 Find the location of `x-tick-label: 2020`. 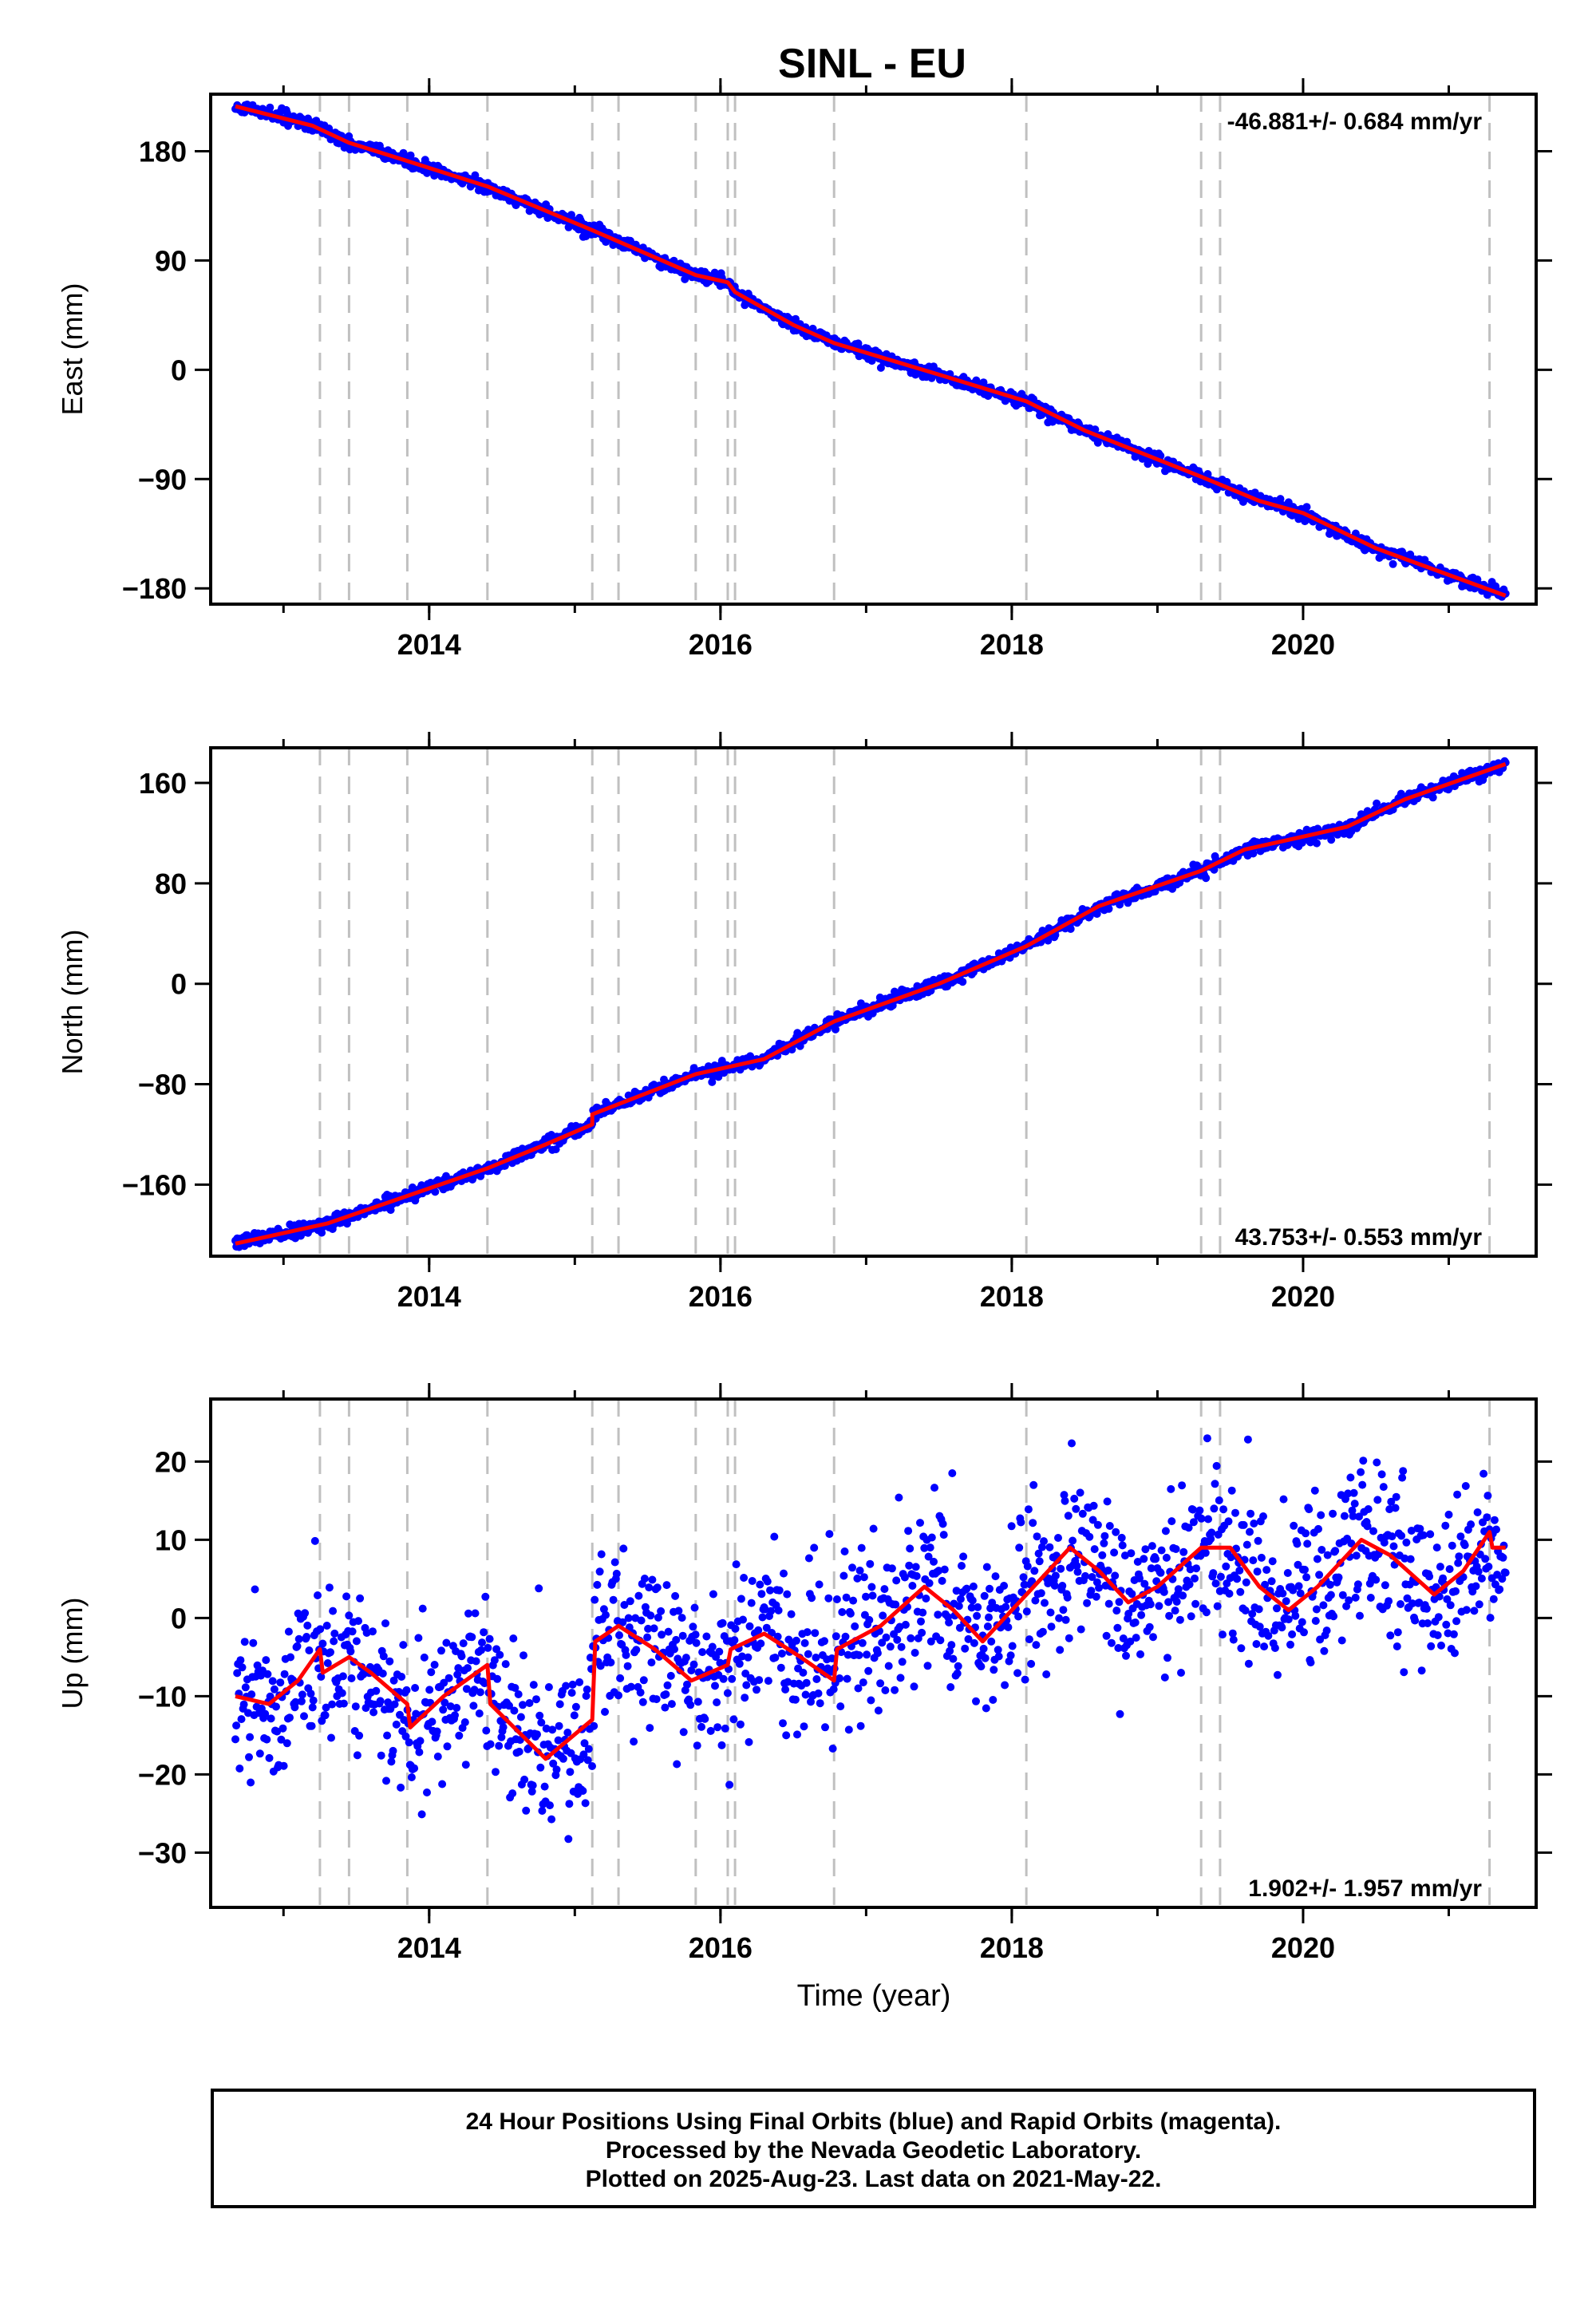

x-tick-label: 2020 is located at coordinates (1303, 644).